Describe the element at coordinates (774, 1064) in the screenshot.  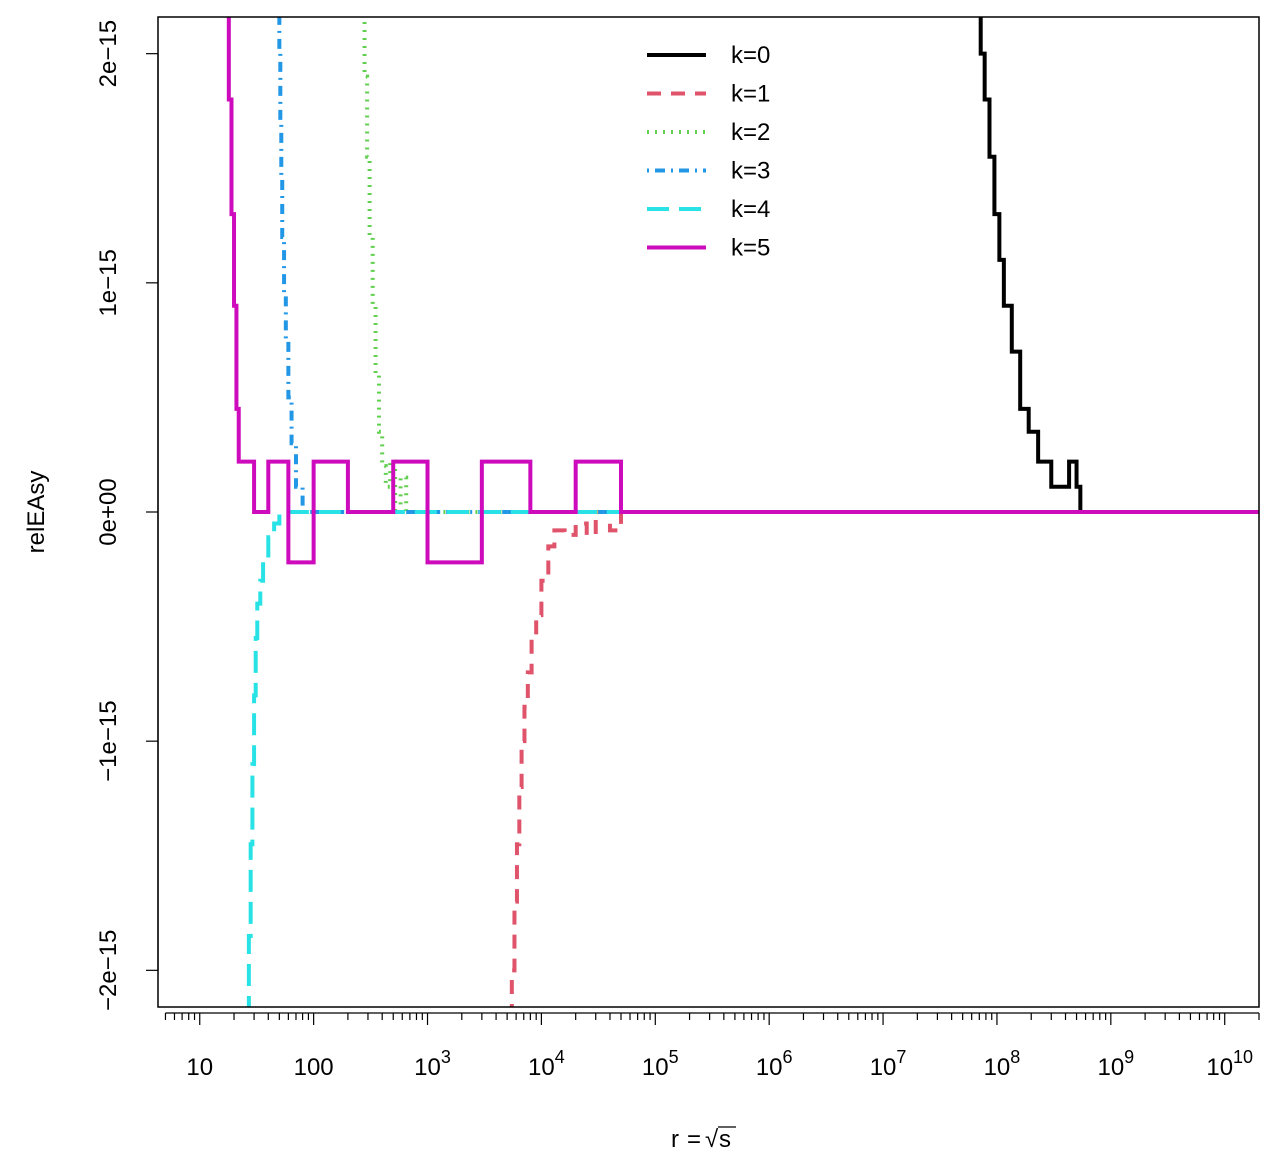
I see `x-tick-label: 10⁶` at that location.